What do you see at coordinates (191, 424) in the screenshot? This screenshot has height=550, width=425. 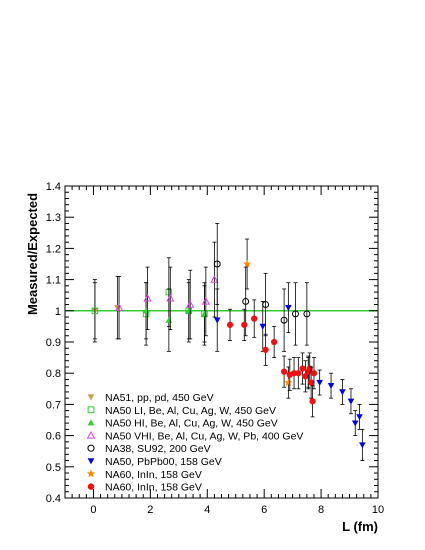 I see `legend-label: NA50 HI, Be, Al, Cu, Ag, W, 450 GeV` at bounding box center [191, 424].